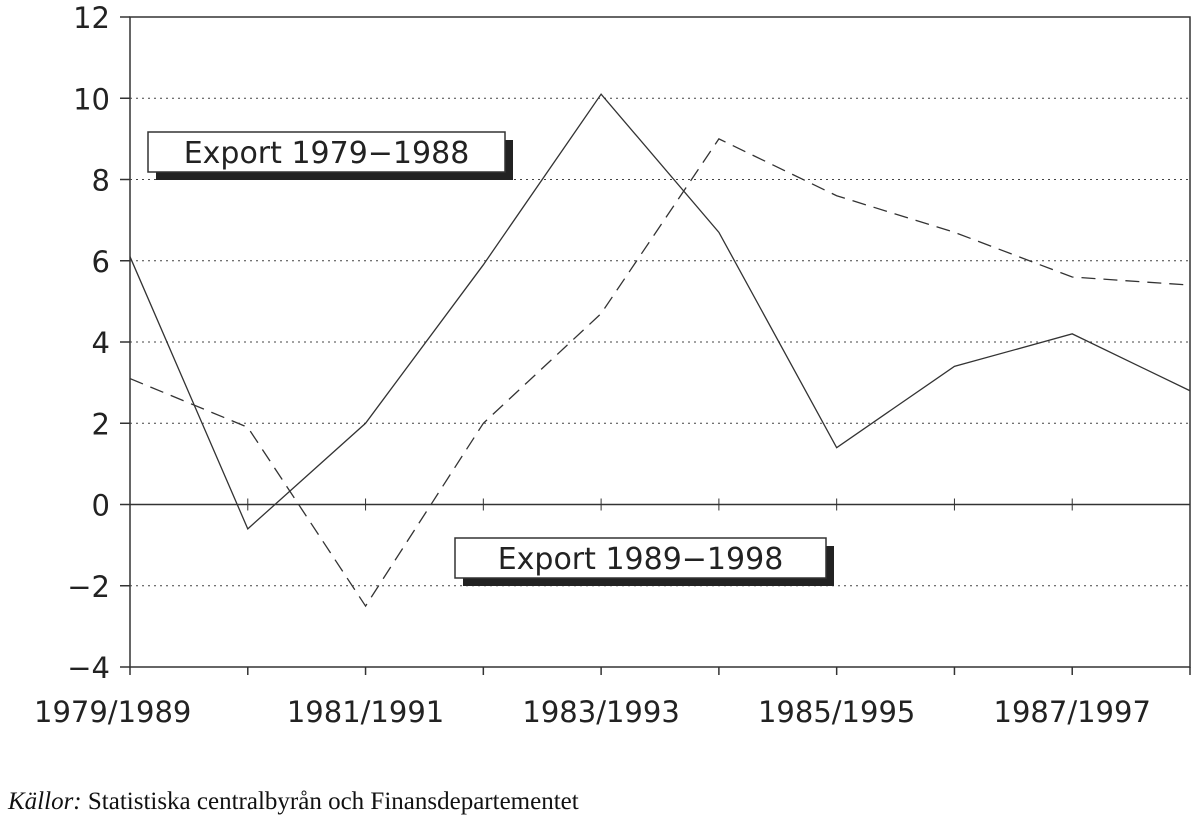 Image resolution: width=1193 pixels, height=824 pixels. Describe the element at coordinates (836, 712) in the screenshot. I see `x-tick-label: 1985/1995` at that location.